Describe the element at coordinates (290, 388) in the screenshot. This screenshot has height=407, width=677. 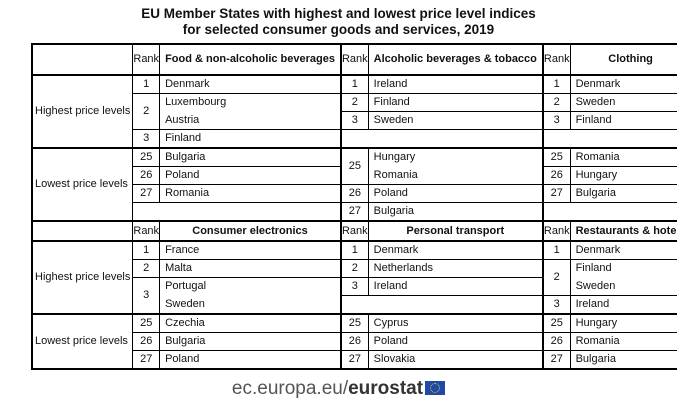
I see `footer-domain: ec.europa.eu/` at that location.